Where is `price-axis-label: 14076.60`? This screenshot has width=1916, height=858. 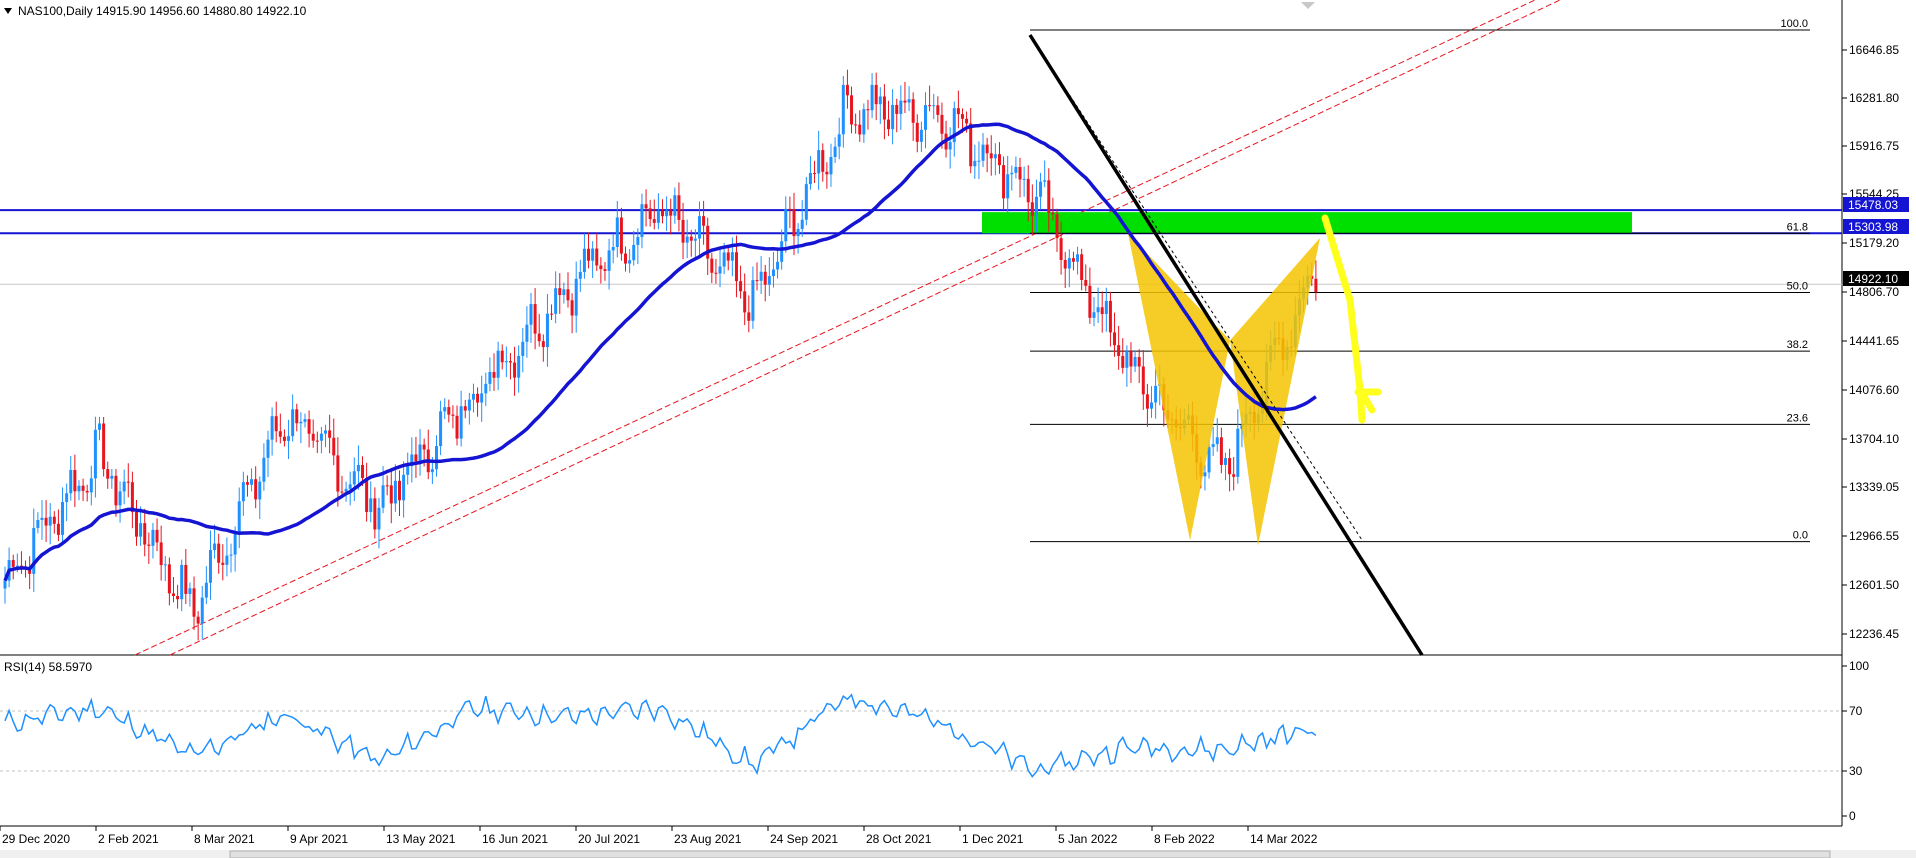
price-axis-label: 14076.60 is located at coordinates (1874, 390).